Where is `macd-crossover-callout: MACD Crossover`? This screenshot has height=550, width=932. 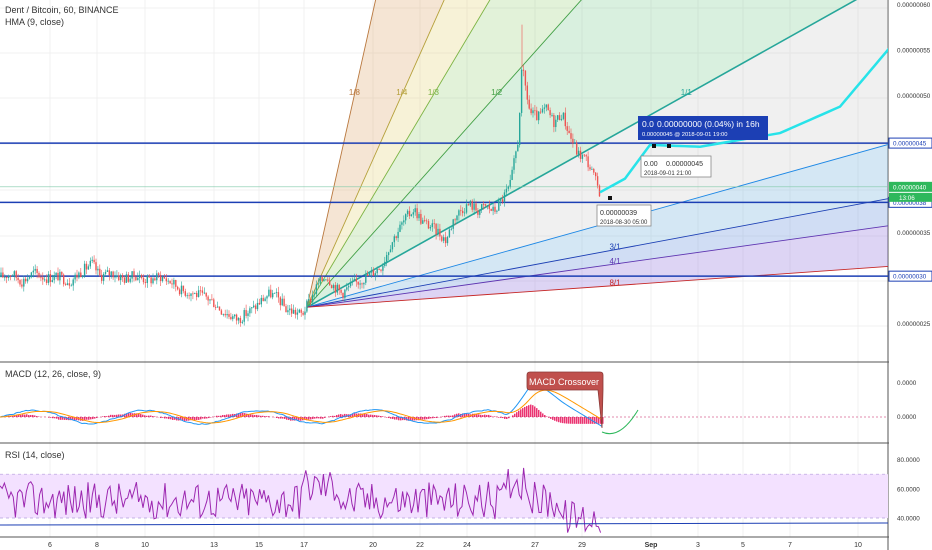 macd-crossover-callout: MACD Crossover is located at coordinates (565, 400).